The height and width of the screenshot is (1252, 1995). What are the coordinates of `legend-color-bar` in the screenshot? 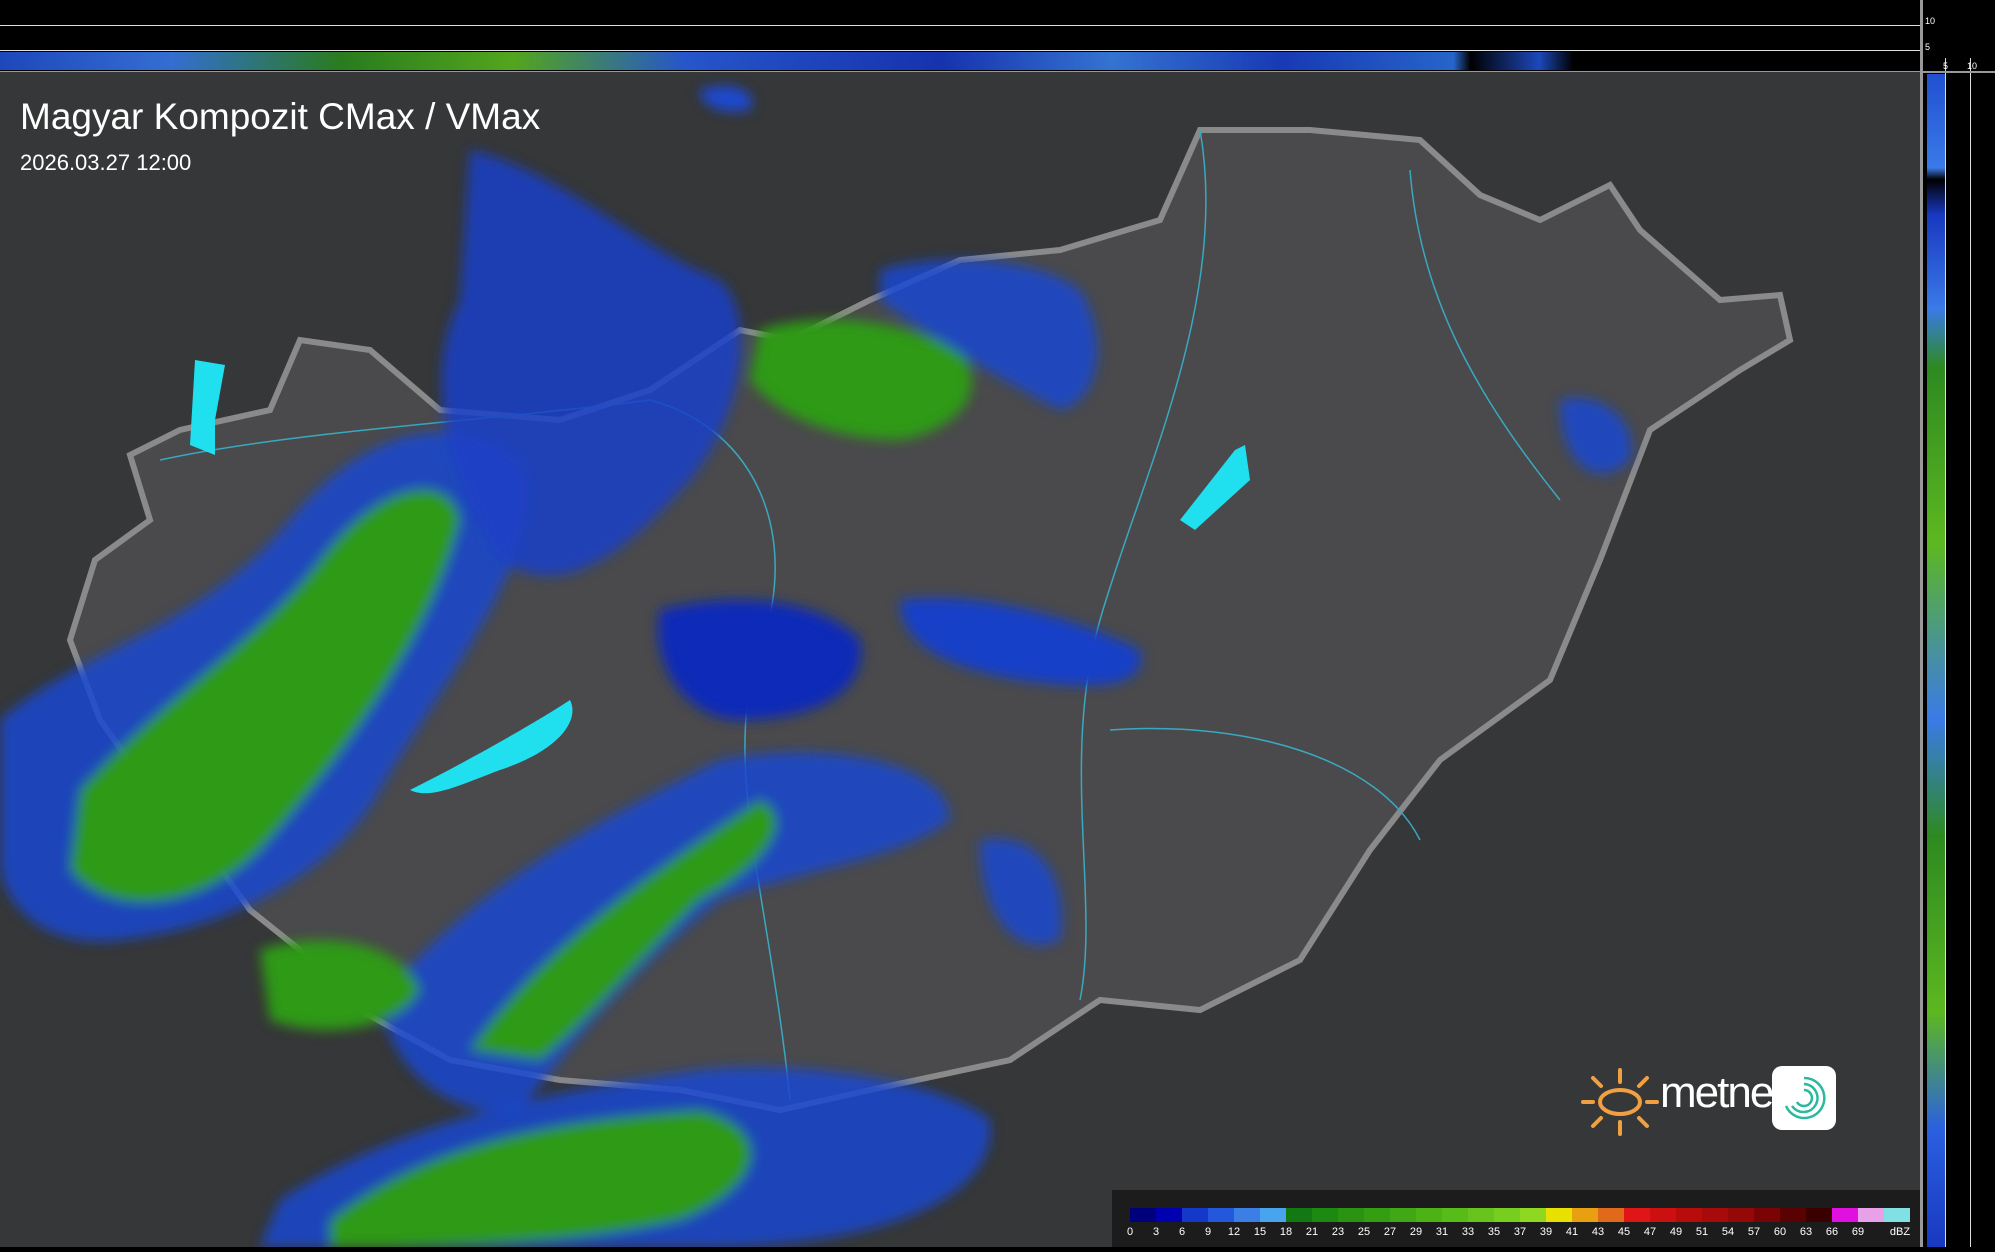 It's located at (1520, 1215).